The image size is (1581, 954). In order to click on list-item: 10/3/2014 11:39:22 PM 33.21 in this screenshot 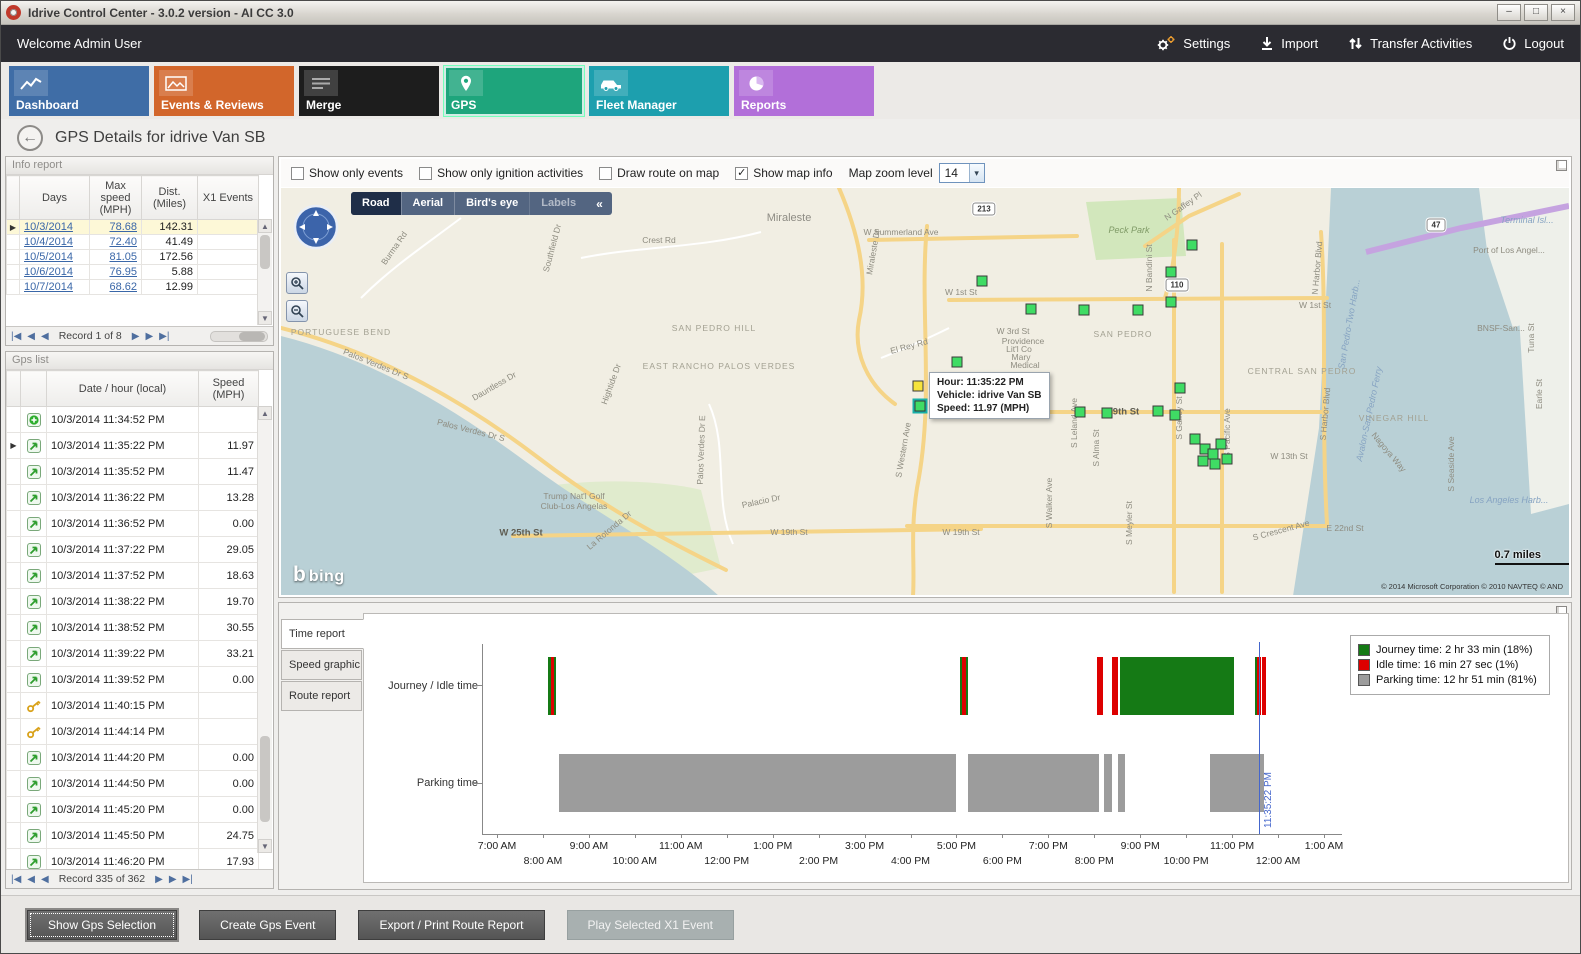, I will do `click(132, 653)`.